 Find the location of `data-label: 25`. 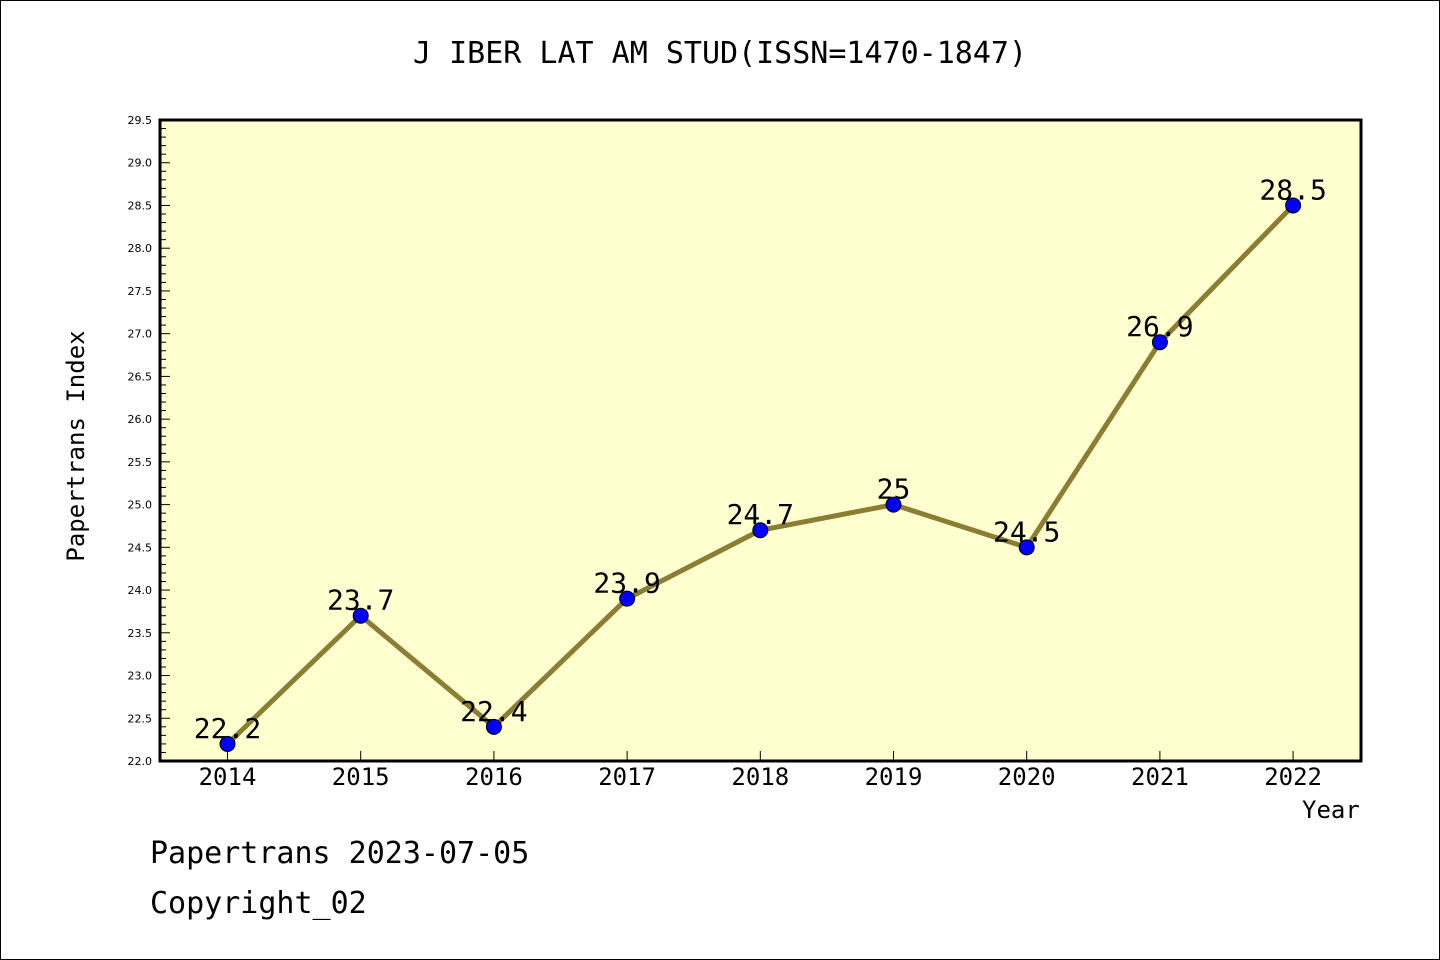

data-label: 25 is located at coordinates (894, 489).